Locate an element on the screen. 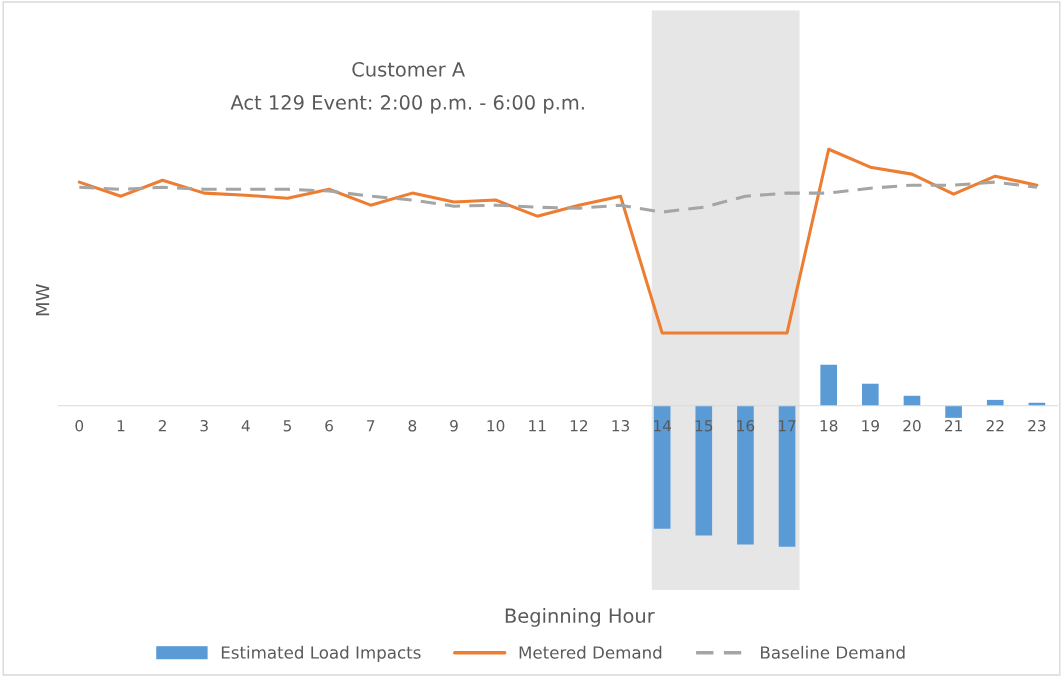 This screenshot has width=1063, height=677. legend-label: Estimated Load Impacts is located at coordinates (321, 653).